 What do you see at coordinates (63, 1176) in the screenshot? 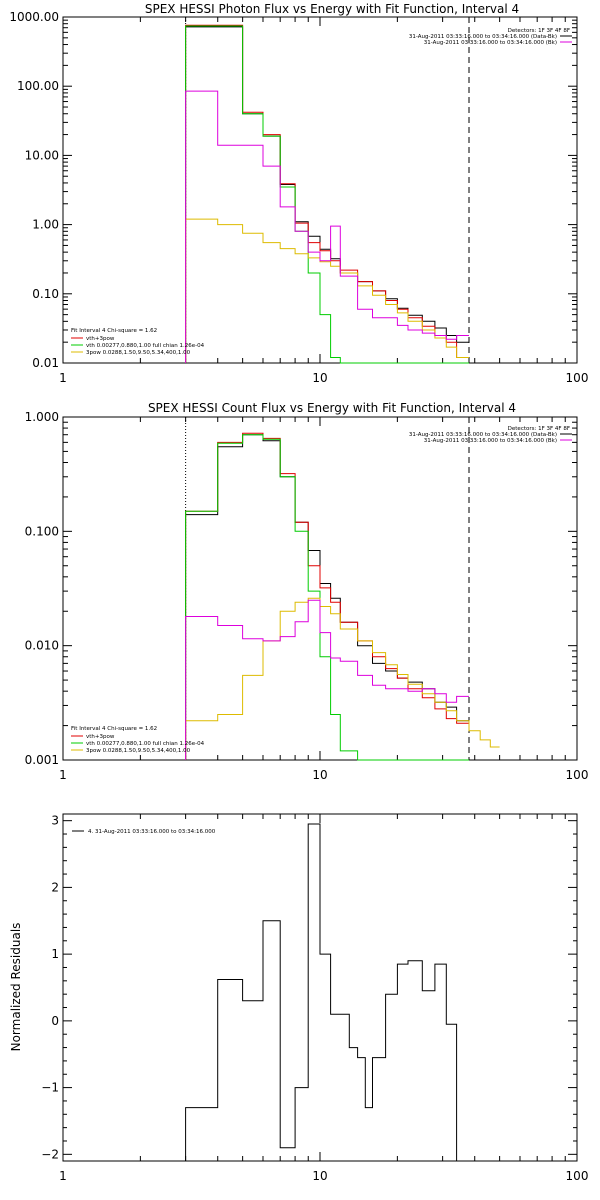
I see `residuals-x-tick-label: 1` at bounding box center [63, 1176].